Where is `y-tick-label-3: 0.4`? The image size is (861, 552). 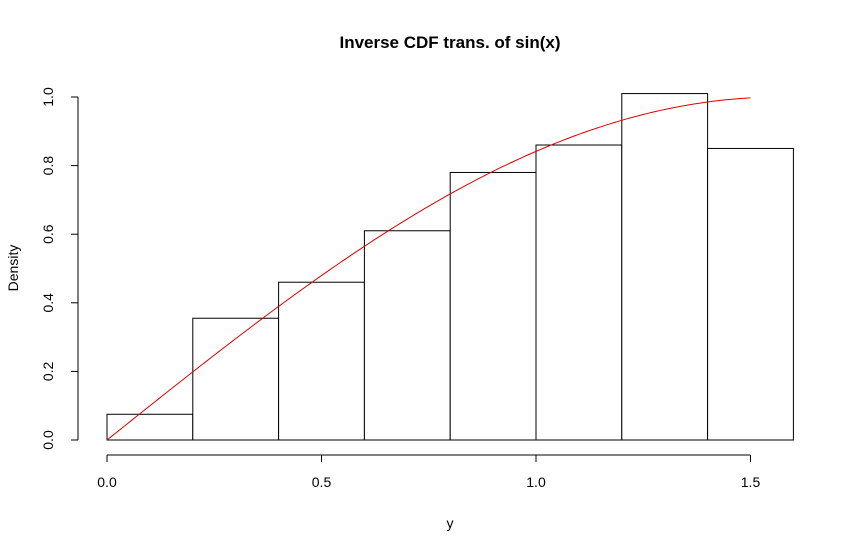
y-tick-label-3: 0.4 is located at coordinates (48, 303).